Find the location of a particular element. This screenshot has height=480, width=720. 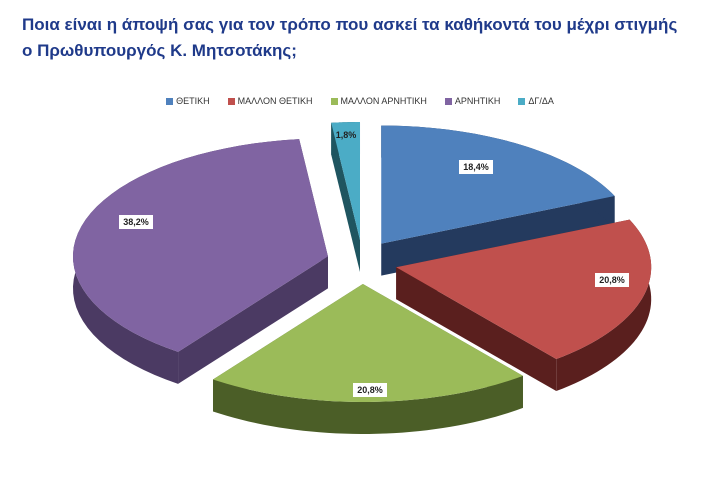

data-label-text: 18,4% is located at coordinates (476, 167).